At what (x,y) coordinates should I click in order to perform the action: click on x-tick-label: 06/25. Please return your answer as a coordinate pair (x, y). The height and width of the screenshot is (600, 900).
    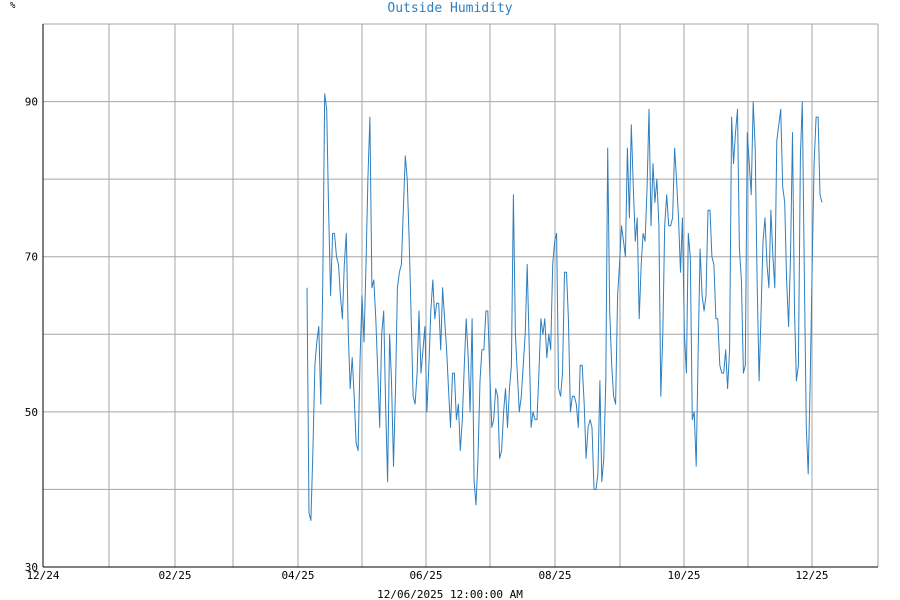
    Looking at the image, I should click on (425, 575).